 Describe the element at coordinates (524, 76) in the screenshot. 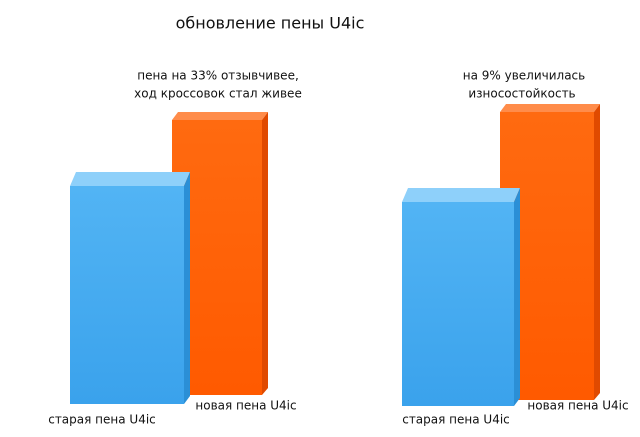

I see `note-line: на 9% увеличилась` at that location.